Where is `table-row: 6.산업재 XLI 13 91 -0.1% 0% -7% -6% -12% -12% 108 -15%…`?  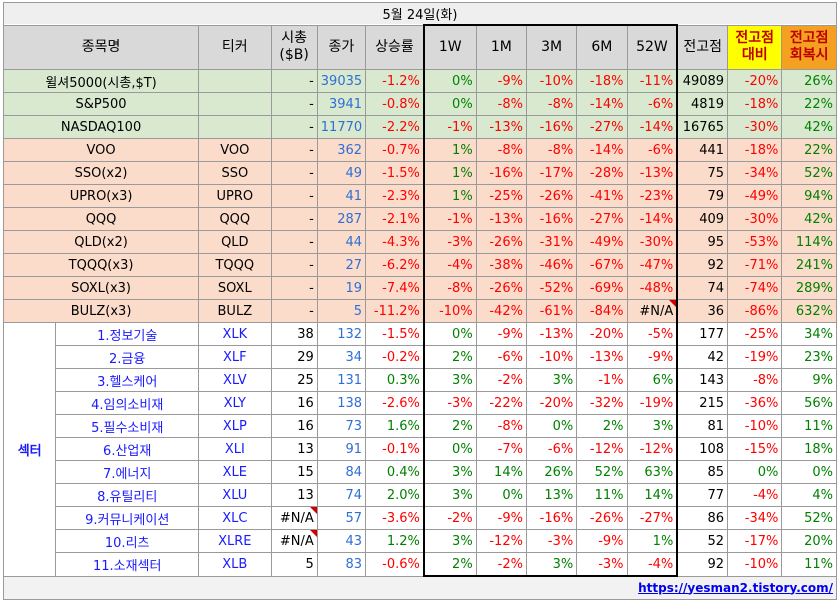
table-row: 6.산업재 XLI 13 91 -0.1% 0% -7% -6% -12% -12% 108 -15%… is located at coordinates (420, 449).